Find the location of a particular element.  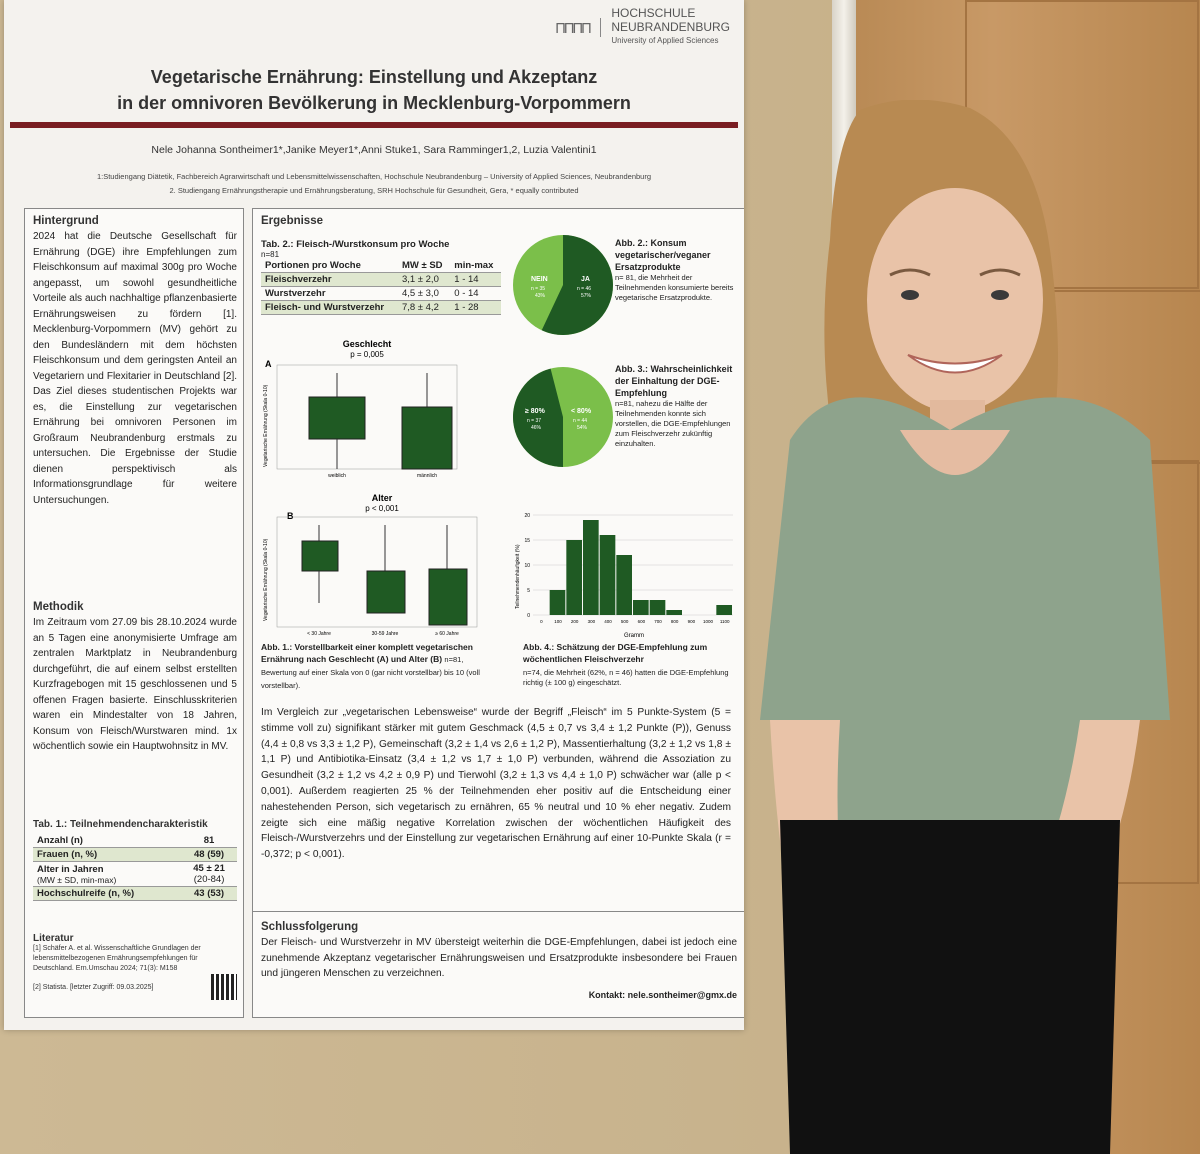

eye-right is located at coordinates (1000, 295).